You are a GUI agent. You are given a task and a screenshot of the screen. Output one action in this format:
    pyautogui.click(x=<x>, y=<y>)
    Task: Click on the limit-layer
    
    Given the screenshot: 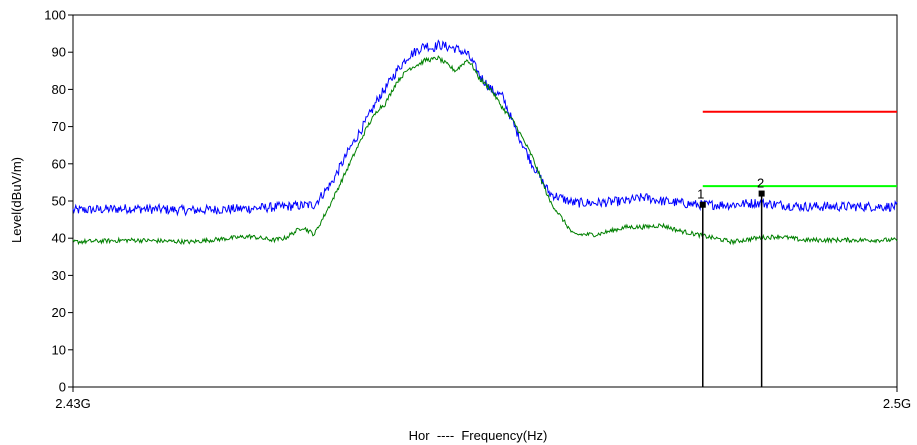 What is the action you would take?
    pyautogui.click(x=799, y=149)
    